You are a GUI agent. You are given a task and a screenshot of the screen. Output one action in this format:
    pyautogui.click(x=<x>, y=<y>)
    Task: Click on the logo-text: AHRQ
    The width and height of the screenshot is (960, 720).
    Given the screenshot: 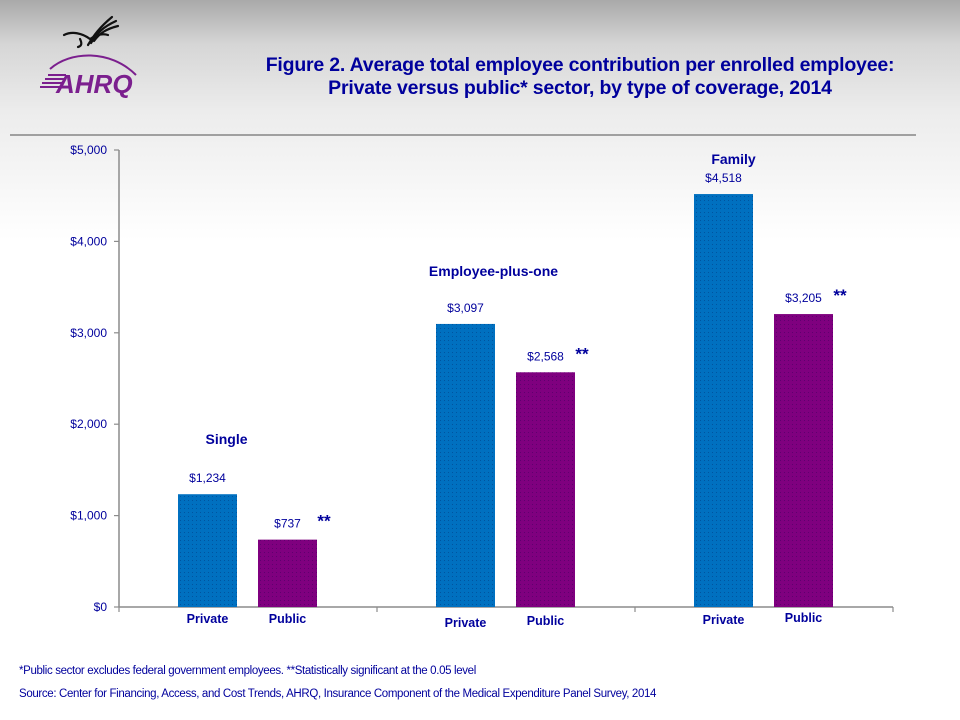 What is the action you would take?
    pyautogui.click(x=94, y=84)
    